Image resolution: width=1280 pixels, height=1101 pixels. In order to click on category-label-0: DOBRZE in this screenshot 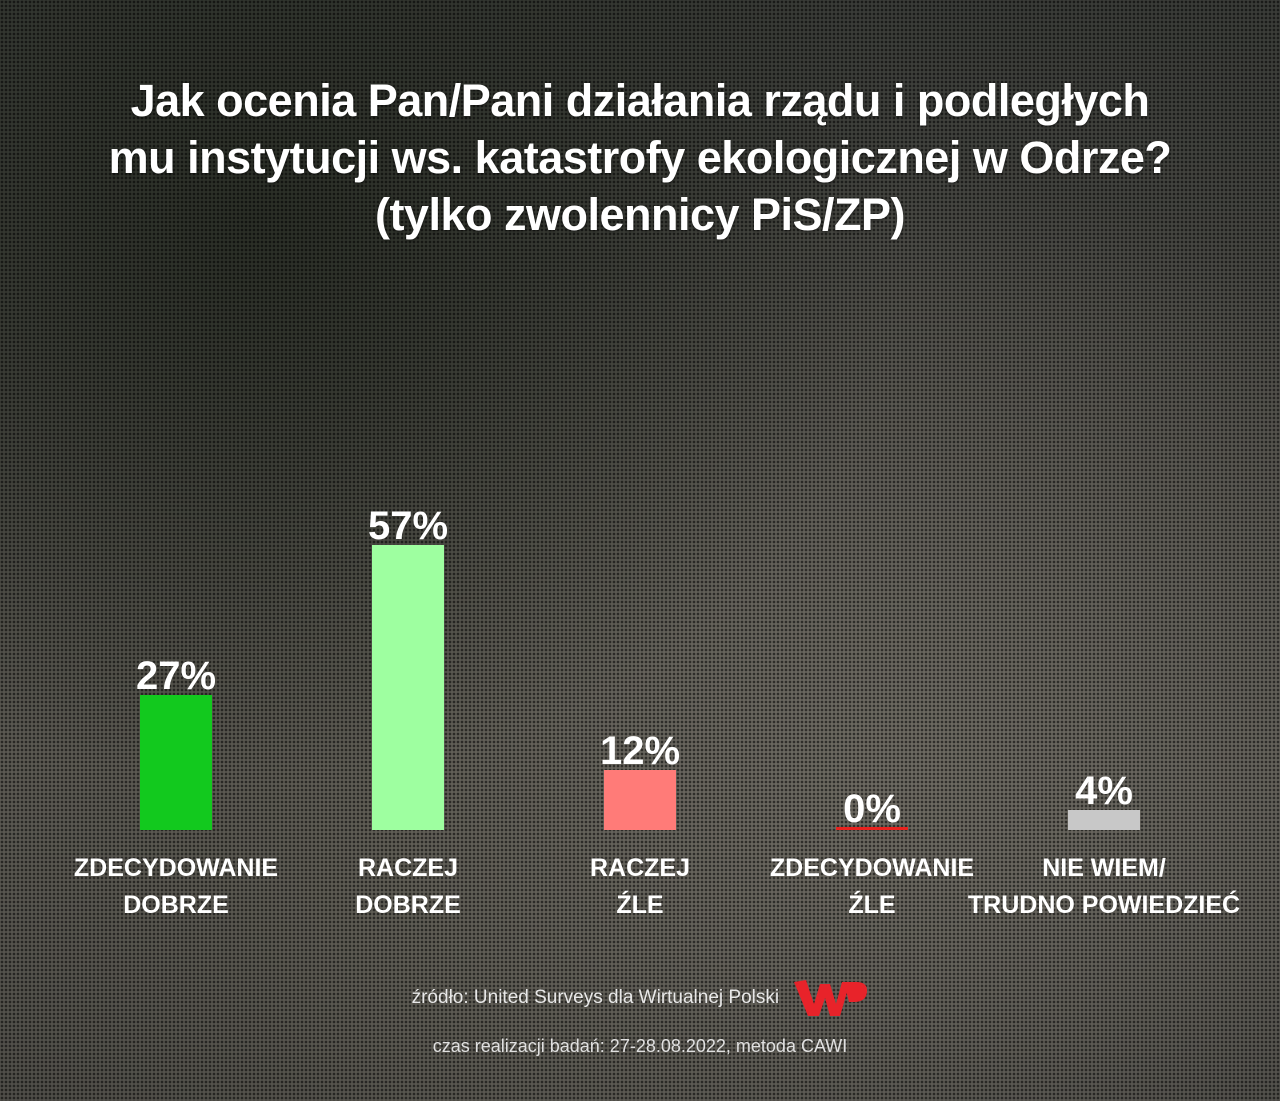, I will do `click(176, 905)`.